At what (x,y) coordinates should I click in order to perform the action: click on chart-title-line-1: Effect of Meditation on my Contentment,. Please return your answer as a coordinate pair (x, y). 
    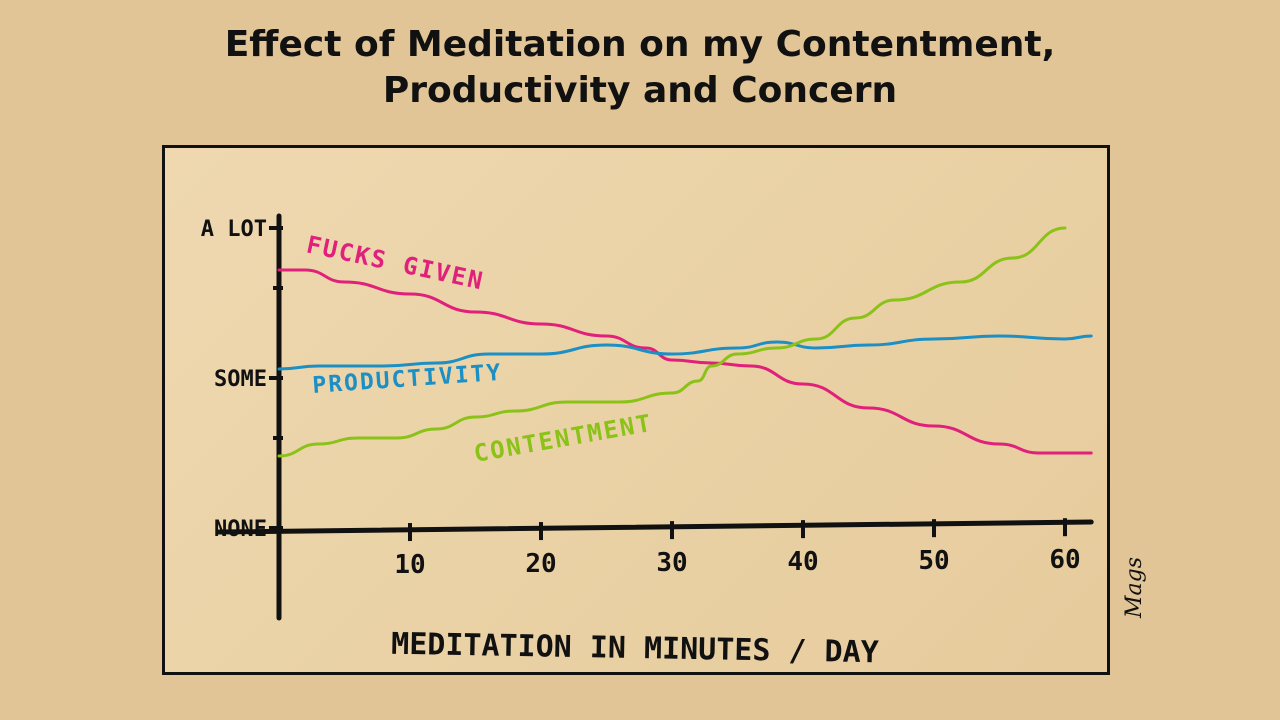
    Looking at the image, I should click on (640, 44).